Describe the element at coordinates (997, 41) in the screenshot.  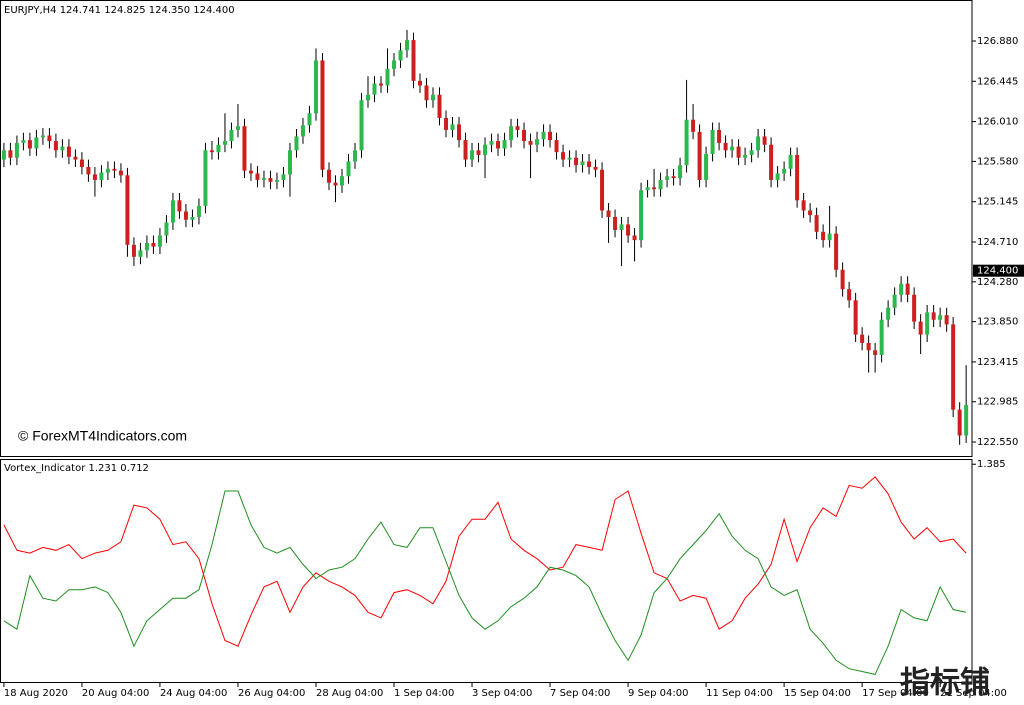
I see `y-tick-label: 126.880` at that location.